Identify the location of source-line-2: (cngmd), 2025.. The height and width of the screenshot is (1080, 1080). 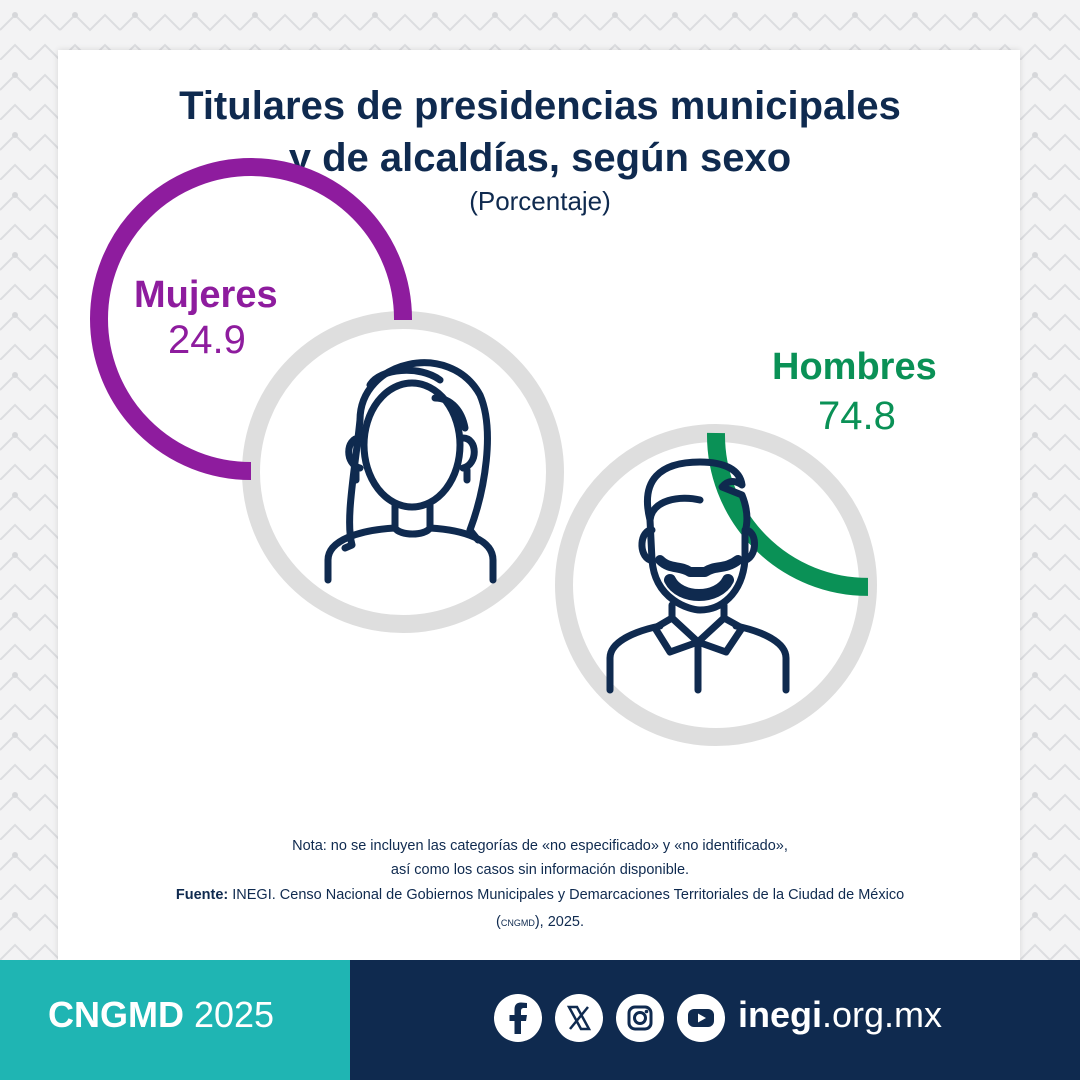
(540, 922).